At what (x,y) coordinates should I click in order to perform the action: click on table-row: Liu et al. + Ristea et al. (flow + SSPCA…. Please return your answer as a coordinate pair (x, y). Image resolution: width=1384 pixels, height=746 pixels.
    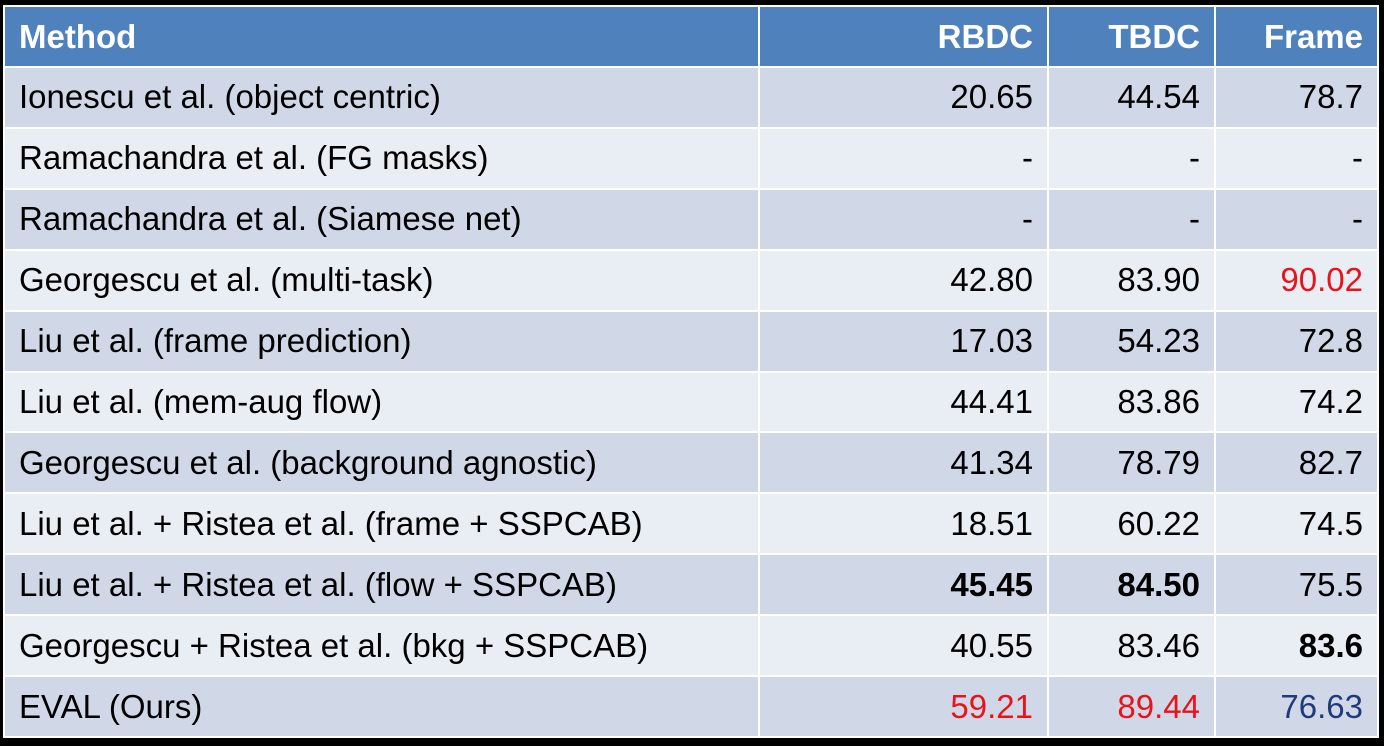
    Looking at the image, I should click on (691, 585).